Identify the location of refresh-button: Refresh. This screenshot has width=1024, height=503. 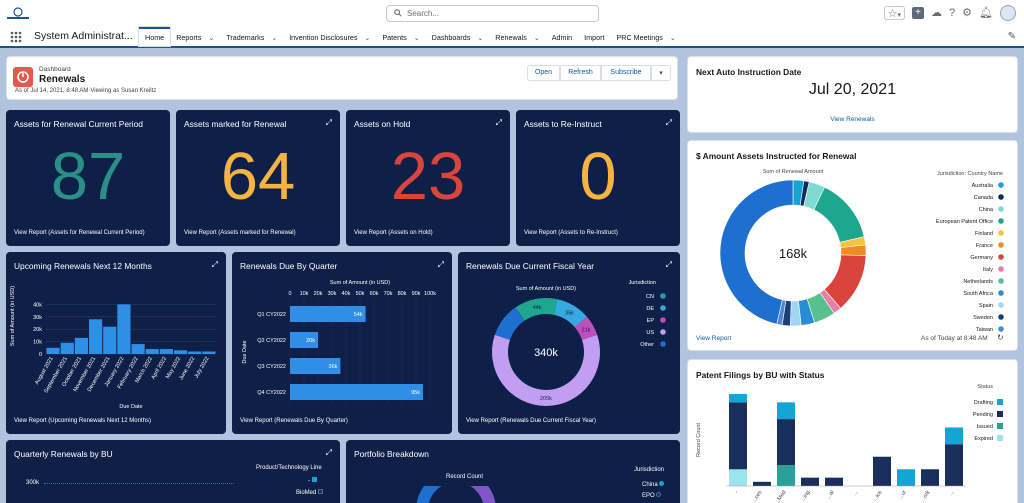
(580, 73).